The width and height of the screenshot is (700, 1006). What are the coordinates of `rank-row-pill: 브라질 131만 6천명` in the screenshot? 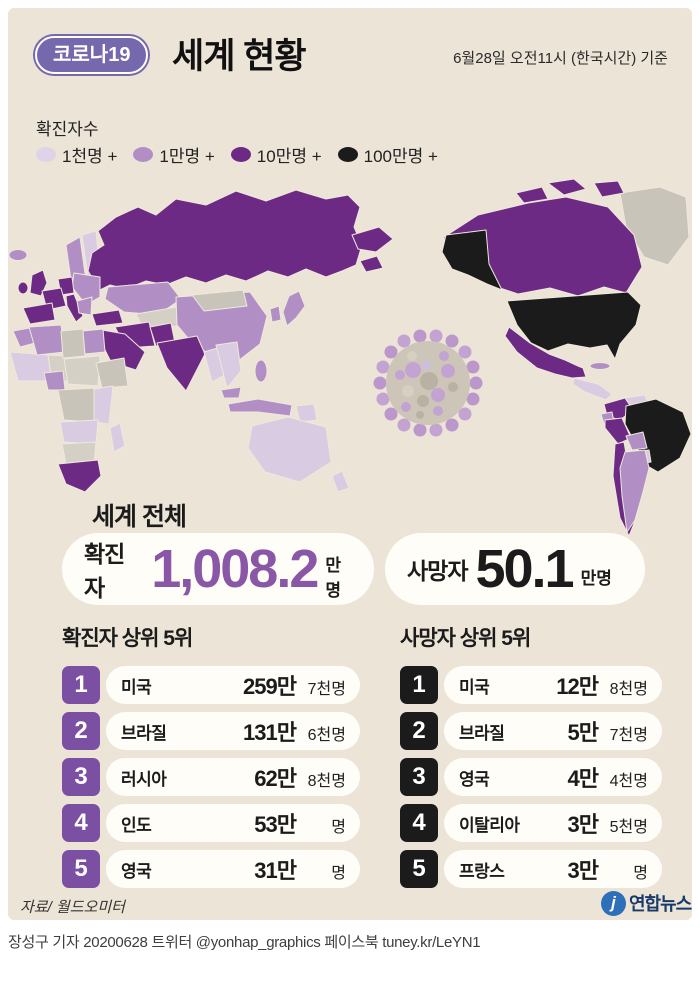 It's located at (233, 731).